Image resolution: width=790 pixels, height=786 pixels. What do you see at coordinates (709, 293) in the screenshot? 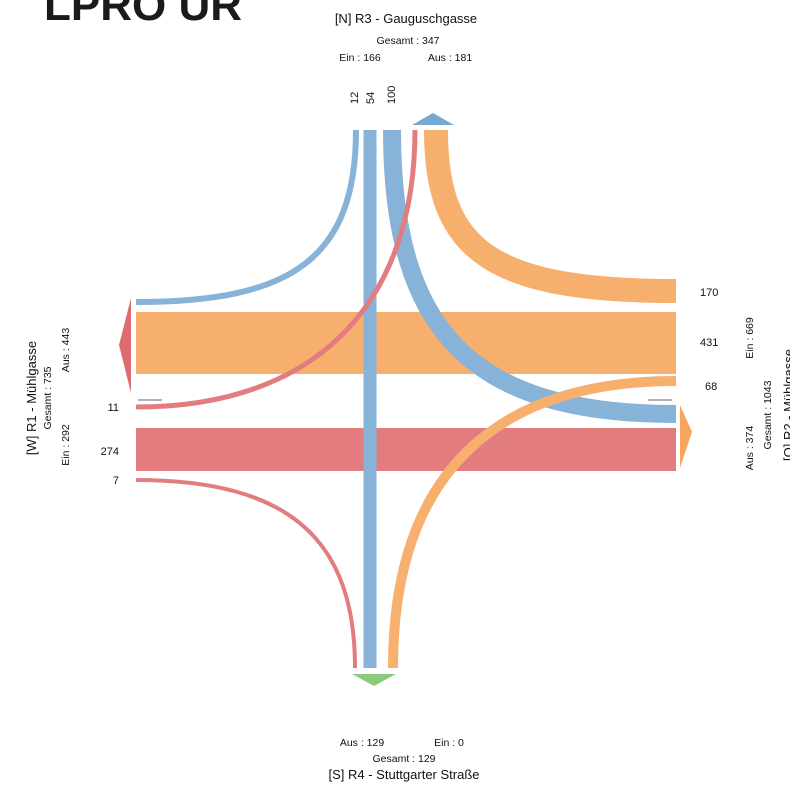
I see `east-volume-1: 170` at bounding box center [709, 293].